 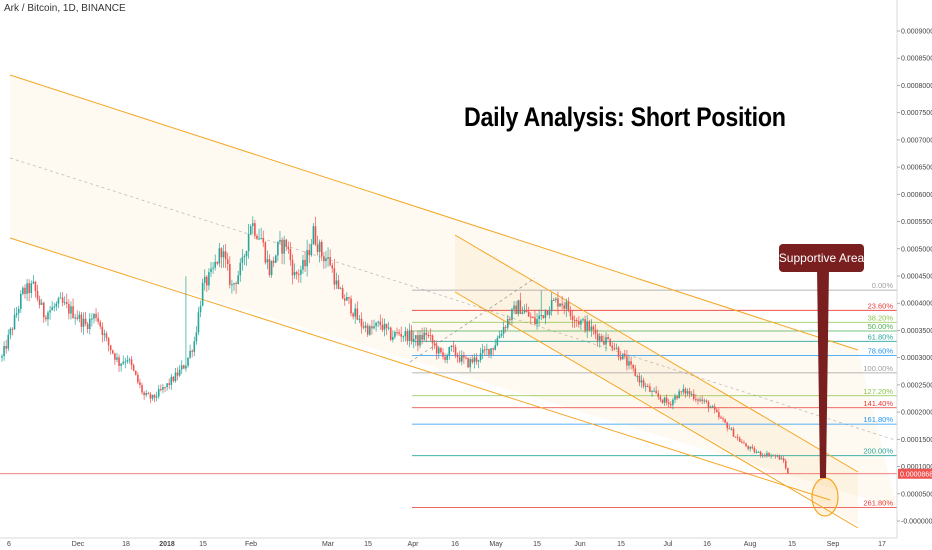 I want to click on fib-level-label: 161.80%, so click(x=878, y=419).